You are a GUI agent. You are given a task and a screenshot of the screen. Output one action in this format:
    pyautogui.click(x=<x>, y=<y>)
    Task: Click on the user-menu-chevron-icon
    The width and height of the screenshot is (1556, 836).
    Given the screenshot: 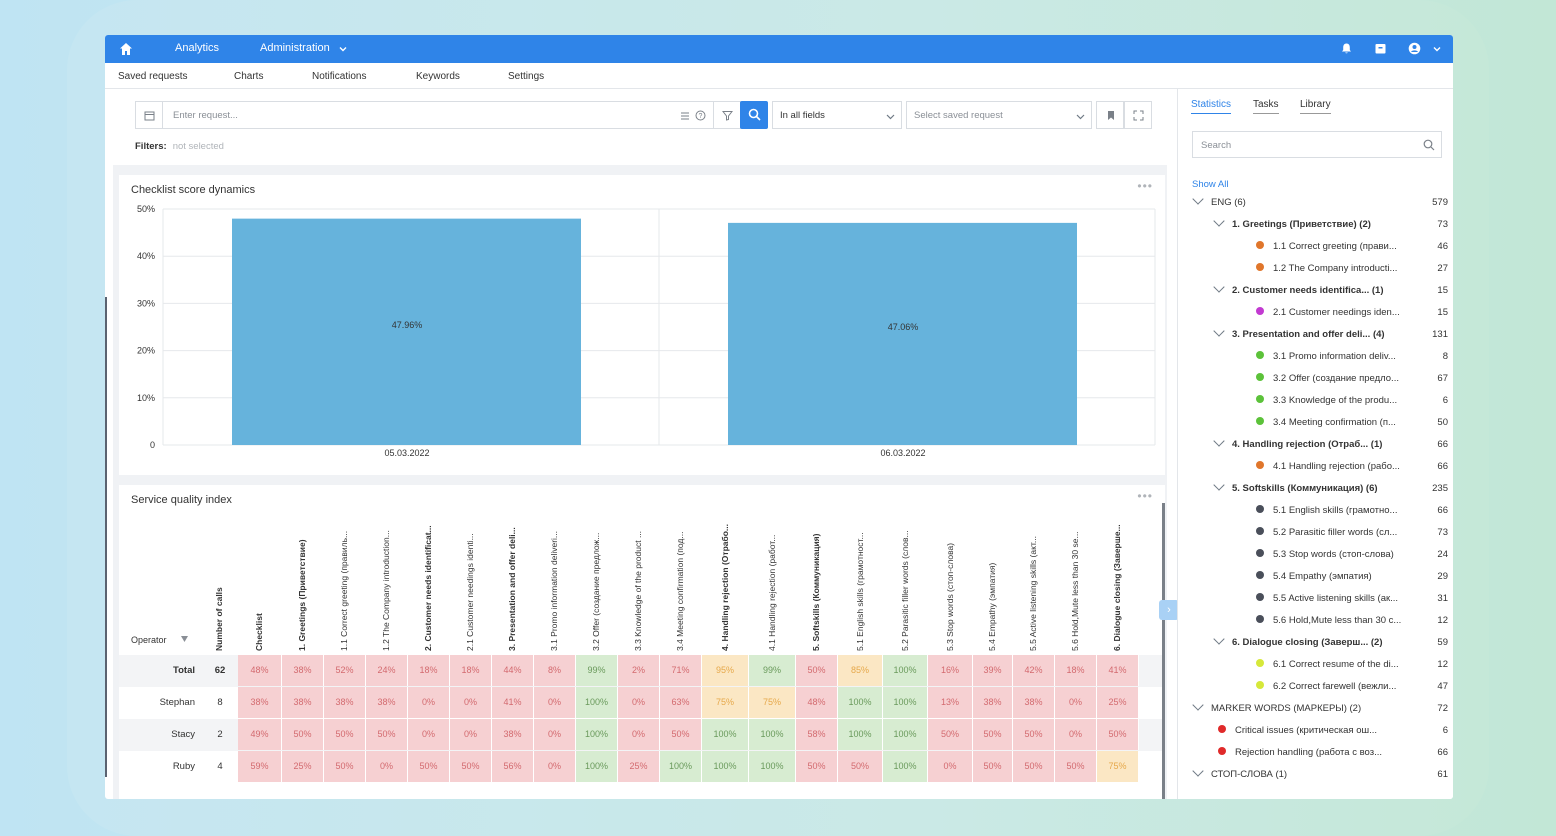 What is the action you would take?
    pyautogui.click(x=1437, y=49)
    